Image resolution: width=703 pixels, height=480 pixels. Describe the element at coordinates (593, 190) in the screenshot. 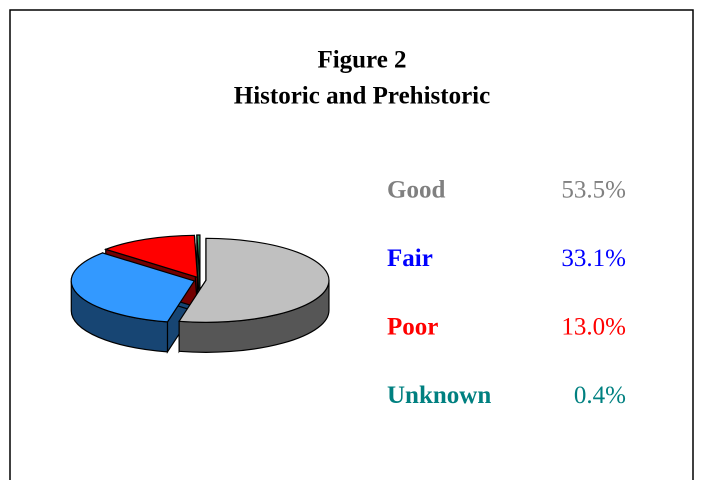

I see `legend-value: 53.5%` at that location.